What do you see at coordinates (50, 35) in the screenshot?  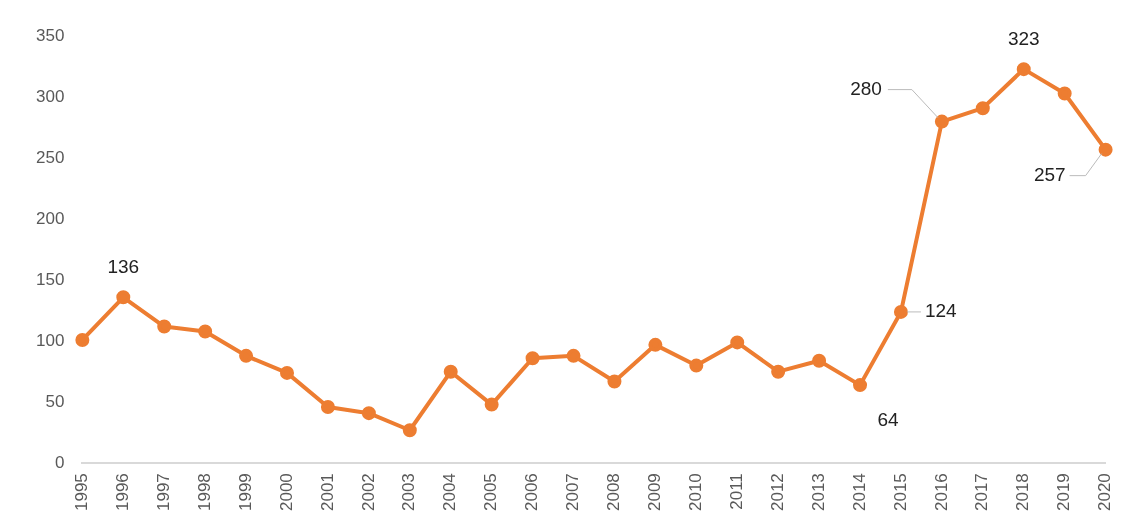 I see `y-tick-label: 350` at bounding box center [50, 35].